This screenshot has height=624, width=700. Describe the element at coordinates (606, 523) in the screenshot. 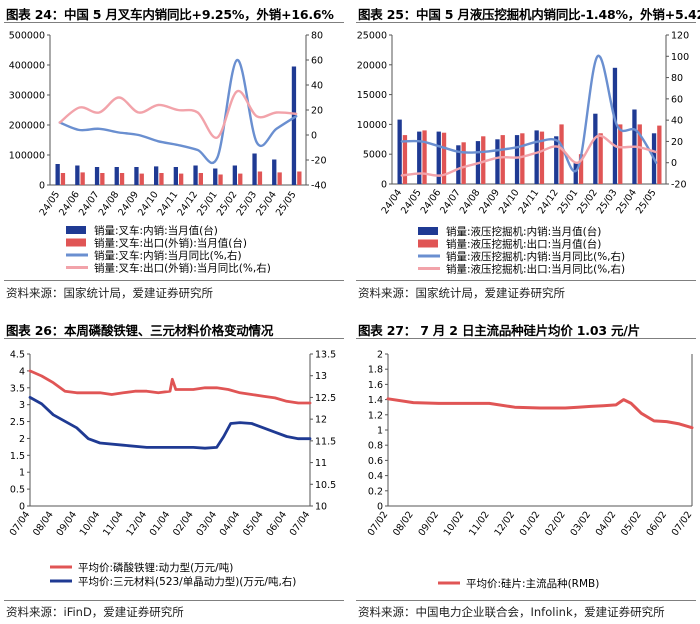

I see `x-tick-label: 04/02` at that location.